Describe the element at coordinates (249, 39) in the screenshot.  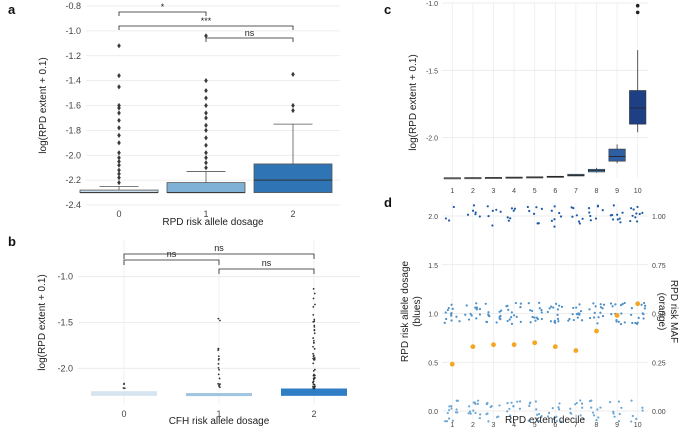
I see `significance-bracket` at that location.